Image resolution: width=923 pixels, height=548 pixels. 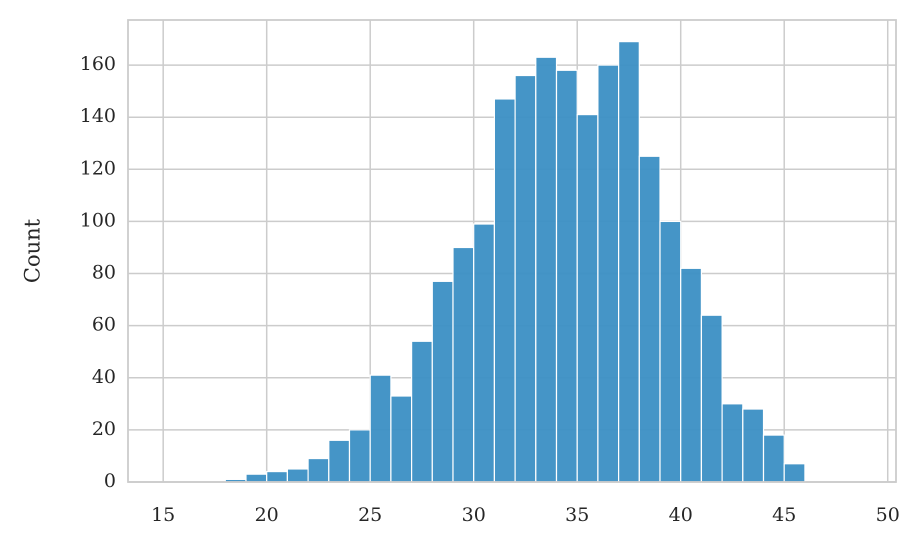 I want to click on y-tick-label: 80, so click(x=104, y=273).